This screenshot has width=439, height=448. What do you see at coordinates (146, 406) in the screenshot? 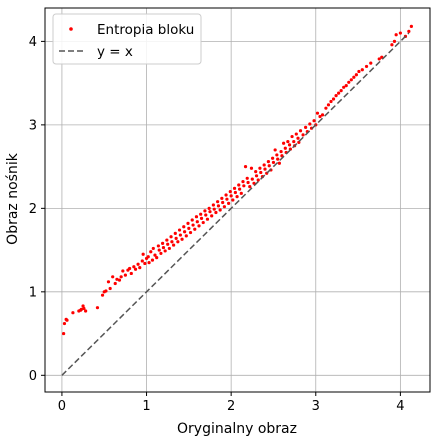
I see `x-tick-label: 1` at bounding box center [146, 406].